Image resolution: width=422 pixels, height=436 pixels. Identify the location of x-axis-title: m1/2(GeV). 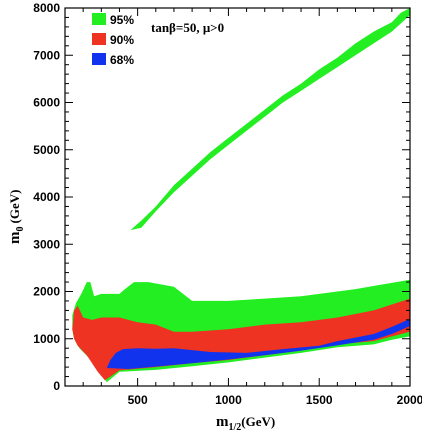
(245, 423).